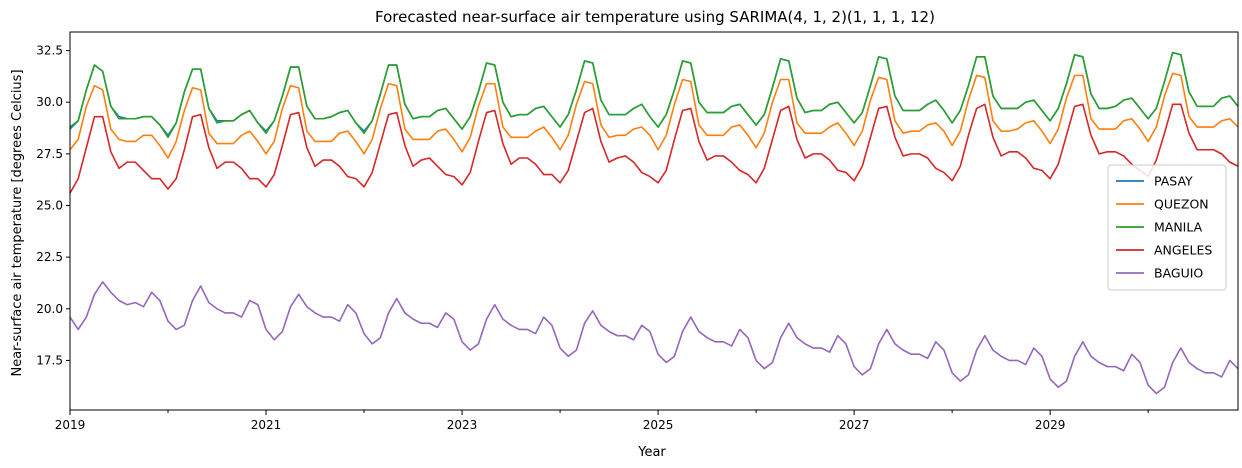  What do you see at coordinates (49, 102) in the screenshot?
I see `y-tick-label: 30.0` at bounding box center [49, 102].